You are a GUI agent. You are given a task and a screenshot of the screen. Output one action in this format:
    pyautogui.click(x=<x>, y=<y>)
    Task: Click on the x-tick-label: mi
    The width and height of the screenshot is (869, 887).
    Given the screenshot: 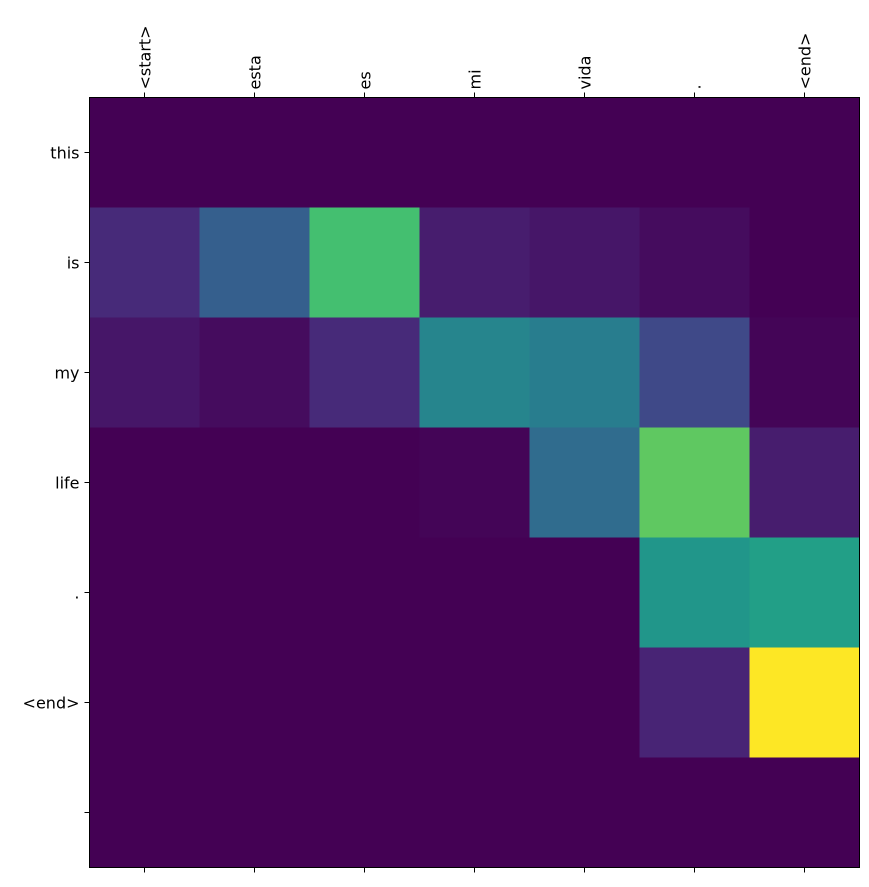 What is the action you would take?
    pyautogui.click(x=475, y=79)
    